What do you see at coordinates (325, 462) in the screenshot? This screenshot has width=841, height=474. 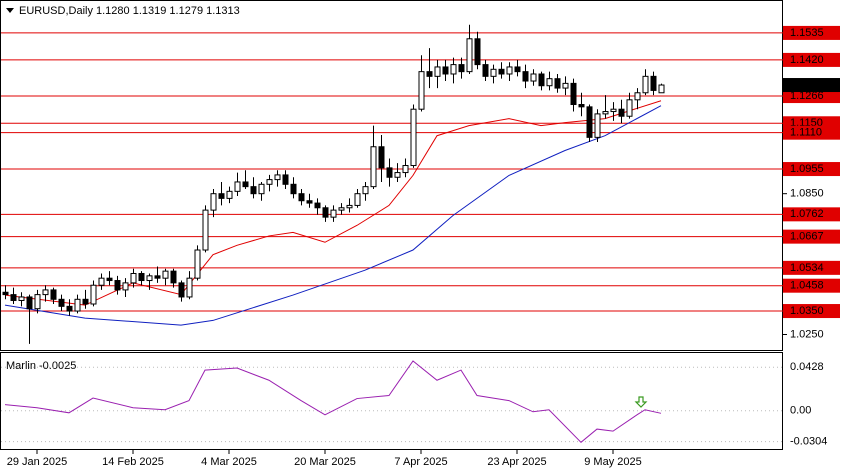 I see `x-tick-label: 20 Mar 2025` at bounding box center [325, 462].